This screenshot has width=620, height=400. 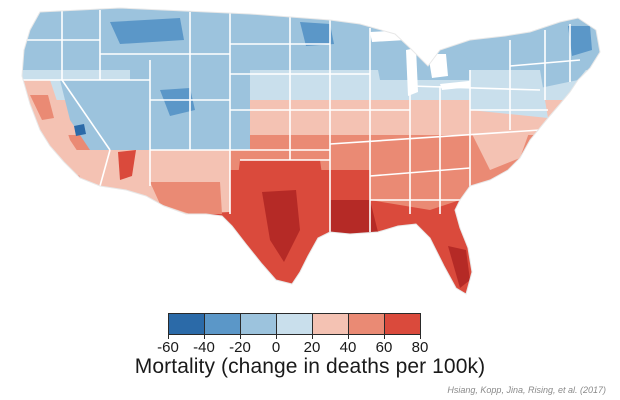 I want to click on region-arizona-hot, so click(x=127, y=165).